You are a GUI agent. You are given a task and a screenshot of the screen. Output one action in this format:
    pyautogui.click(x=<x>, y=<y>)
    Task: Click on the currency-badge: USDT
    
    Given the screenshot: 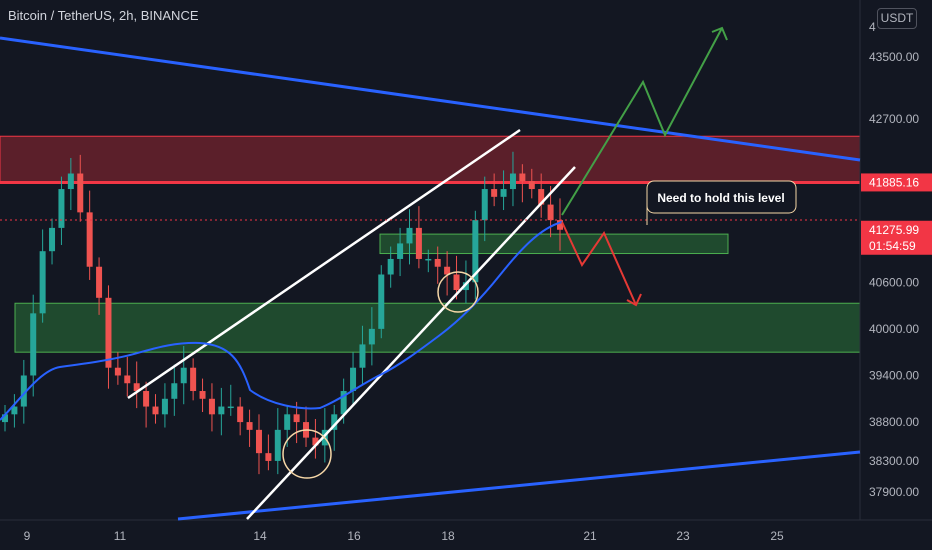 What is the action you would take?
    pyautogui.click(x=897, y=18)
    